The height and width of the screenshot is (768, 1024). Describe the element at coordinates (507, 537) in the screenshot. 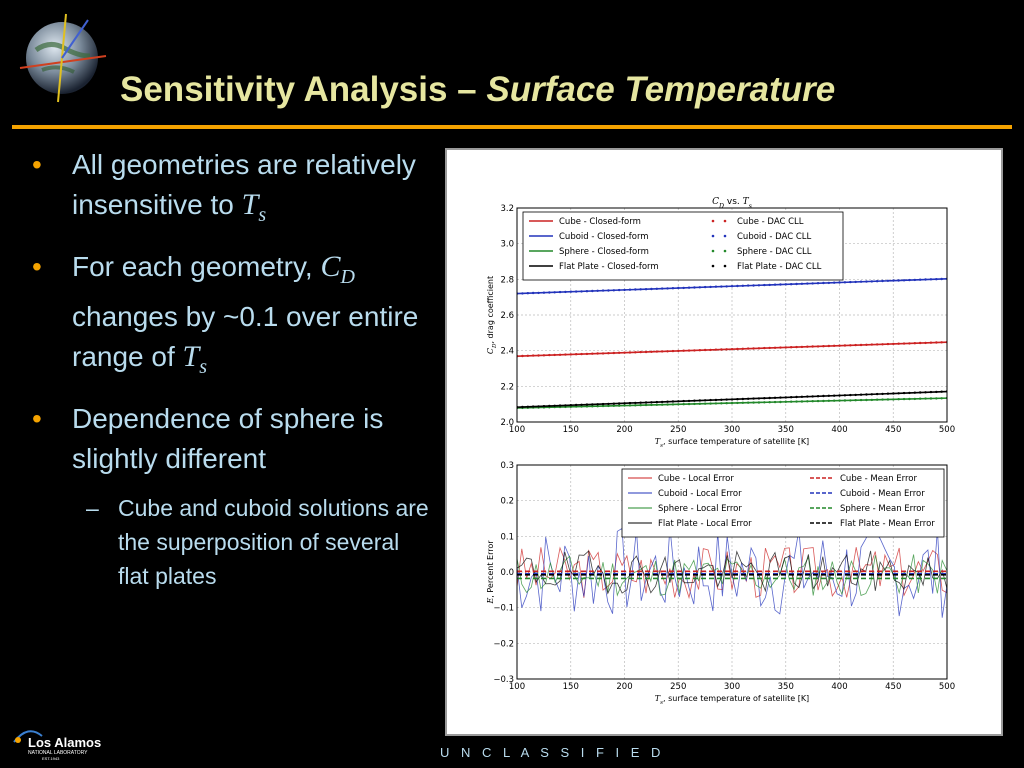

I see `y-tick-label: 0.1` at that location.